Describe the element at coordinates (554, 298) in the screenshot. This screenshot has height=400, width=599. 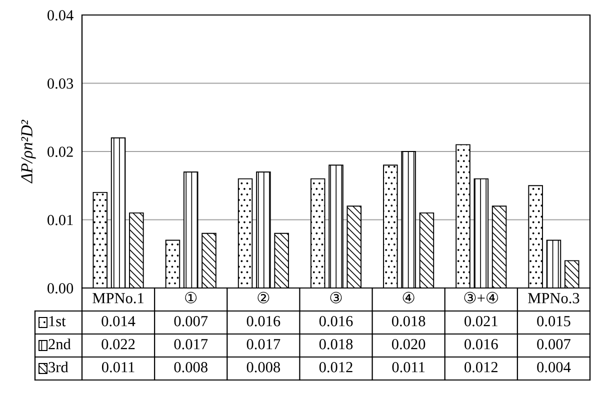
I see `x-tick-label: MPNo.3` at that location.